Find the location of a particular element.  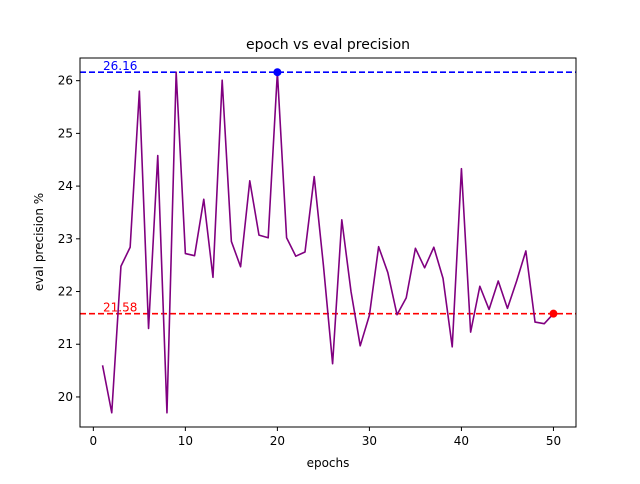

x-tick-label: 40 is located at coordinates (461, 441).